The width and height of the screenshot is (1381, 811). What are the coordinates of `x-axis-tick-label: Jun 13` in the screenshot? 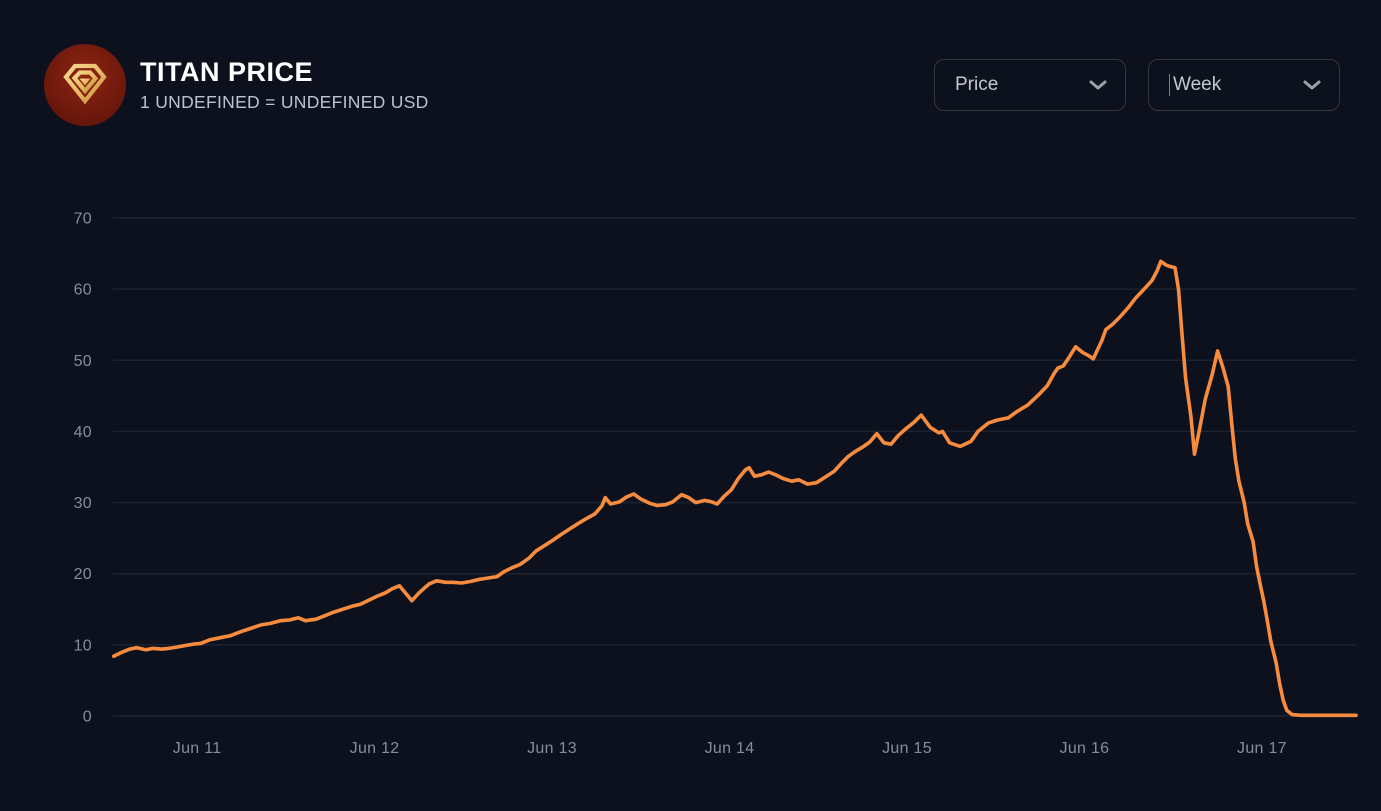 It's located at (552, 748).